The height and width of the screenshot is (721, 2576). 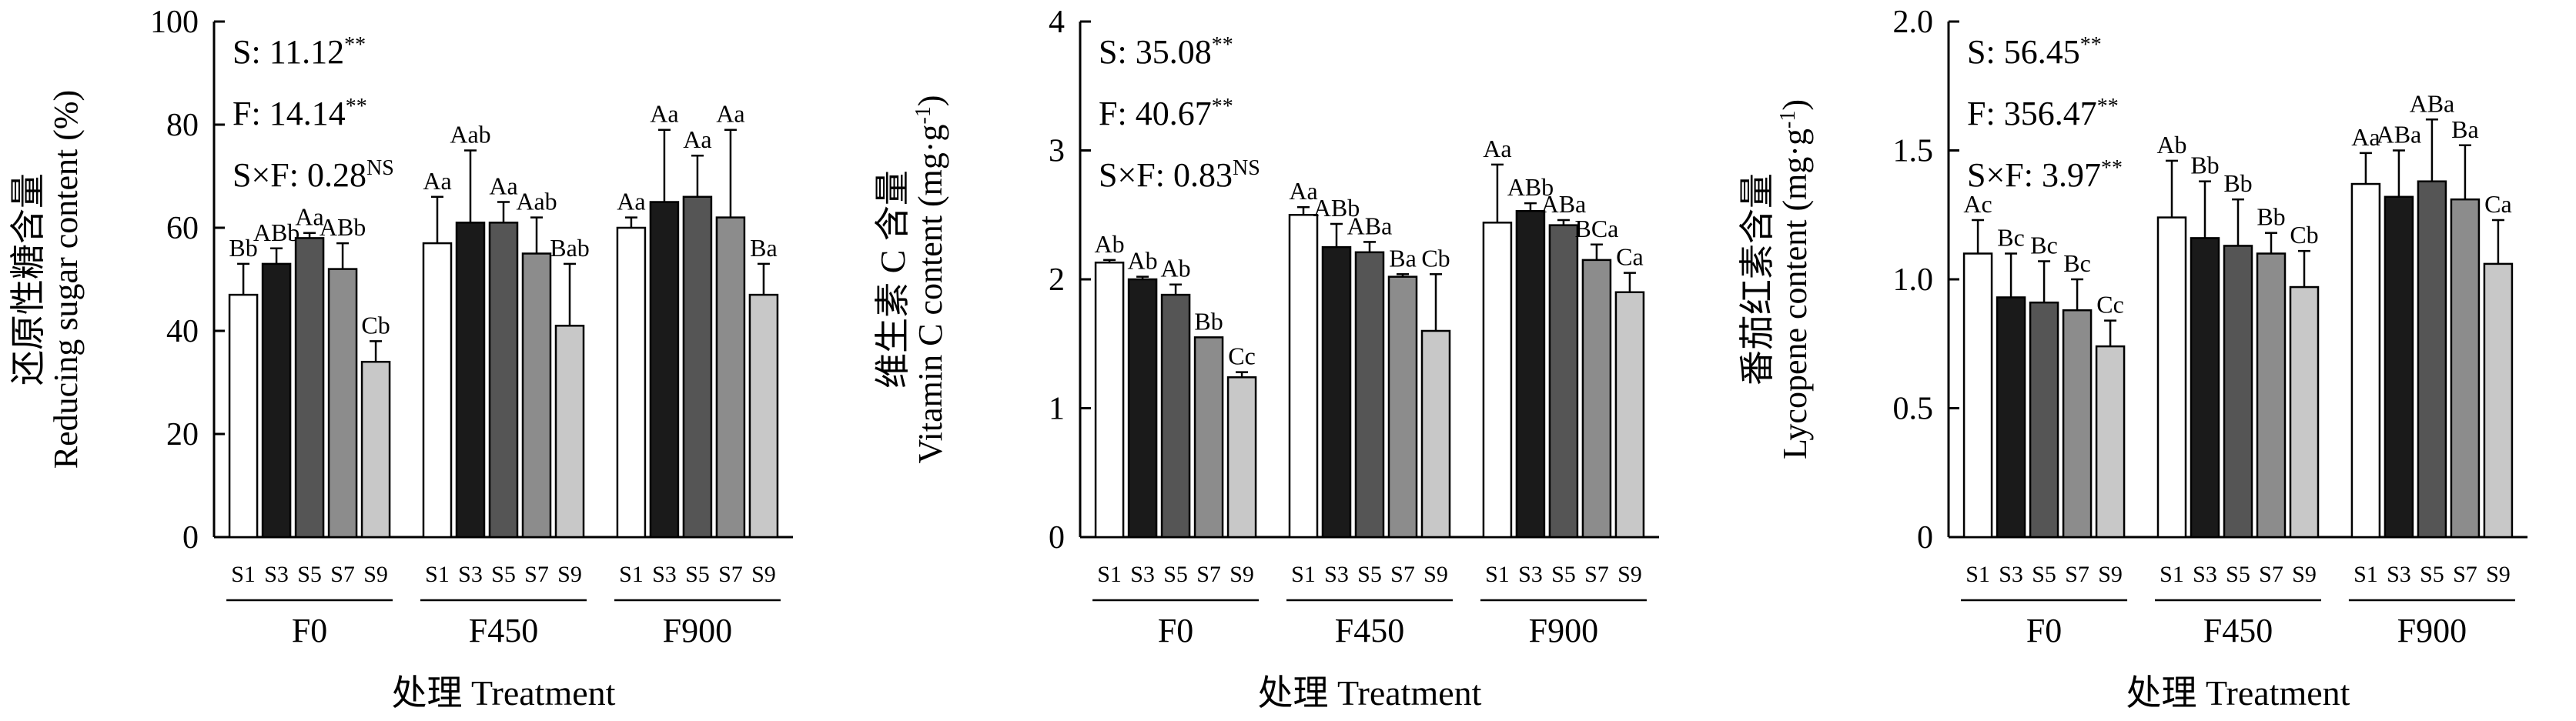 I want to click on stat-annotation: S×F: 0.83NS, so click(x=1179, y=175).